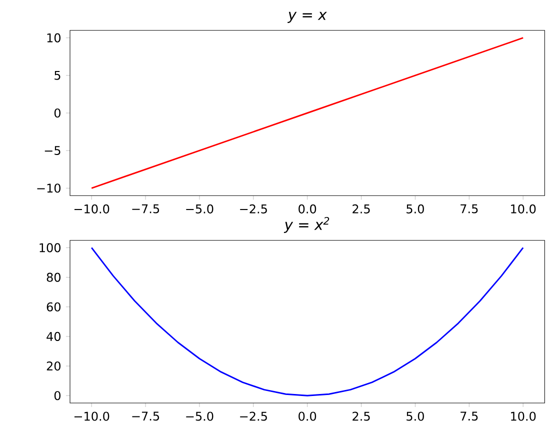 This screenshot has height=433, width=554. Describe the element at coordinates (53, 37) in the screenshot. I see `y-tick-label: 10` at that location.